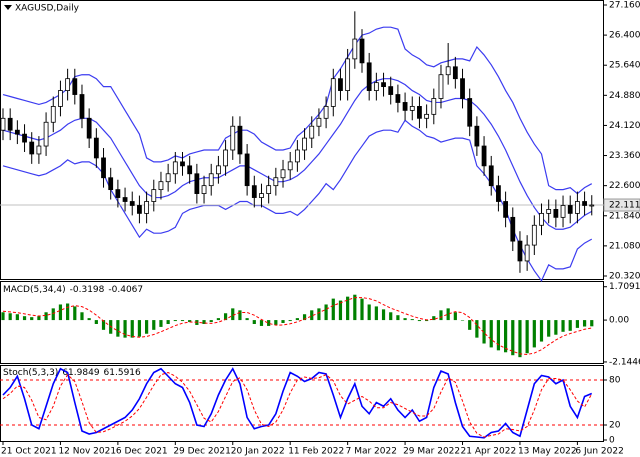  What do you see at coordinates (624, 287) in the screenshot?
I see `y-tick-label: 1.7091` at bounding box center [624, 287].